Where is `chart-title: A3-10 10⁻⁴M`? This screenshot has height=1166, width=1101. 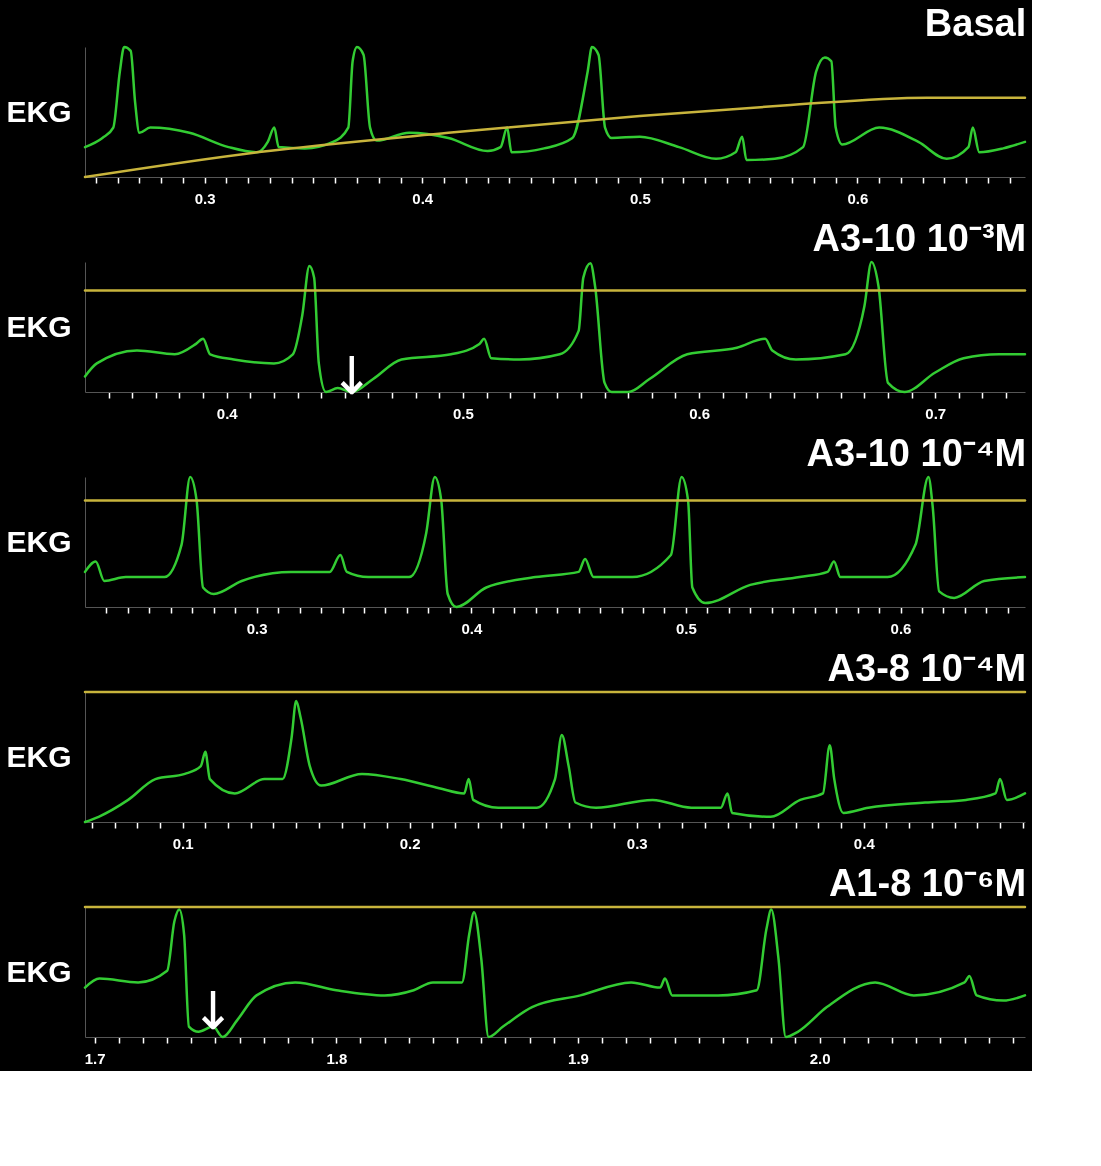
chart-title: A3-10 10⁻⁴M is located at coordinates (916, 452).